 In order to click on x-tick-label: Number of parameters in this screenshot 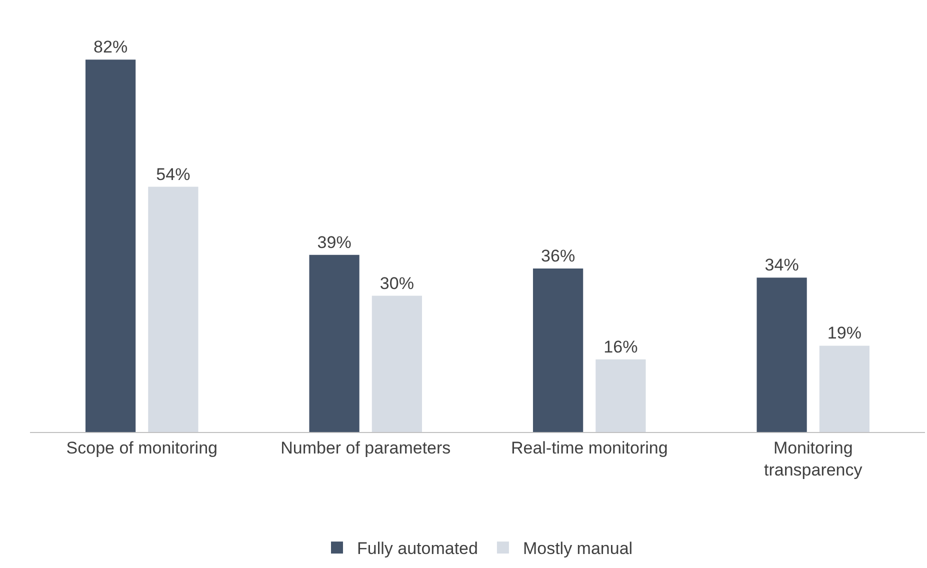, I will do `click(365, 448)`.